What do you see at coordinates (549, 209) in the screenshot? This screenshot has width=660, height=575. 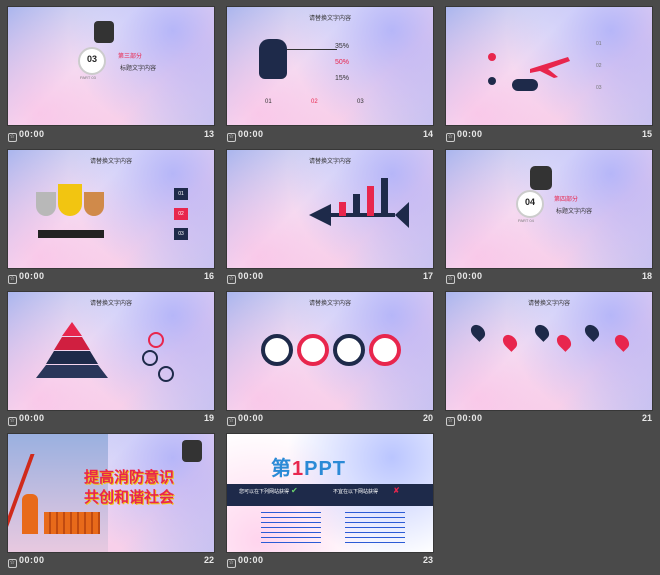 I see `slide-thumbnail-18: 04 PART 04 第四部分 标题文字内容` at bounding box center [549, 209].